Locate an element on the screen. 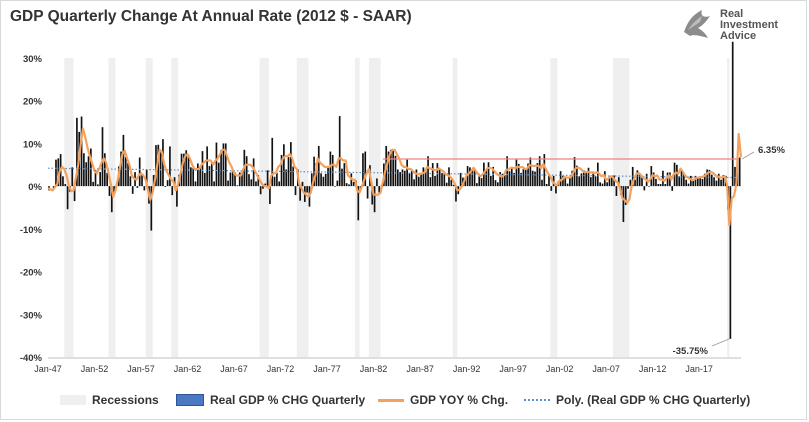  y-tick-label: 0% is located at coordinates (35, 187).